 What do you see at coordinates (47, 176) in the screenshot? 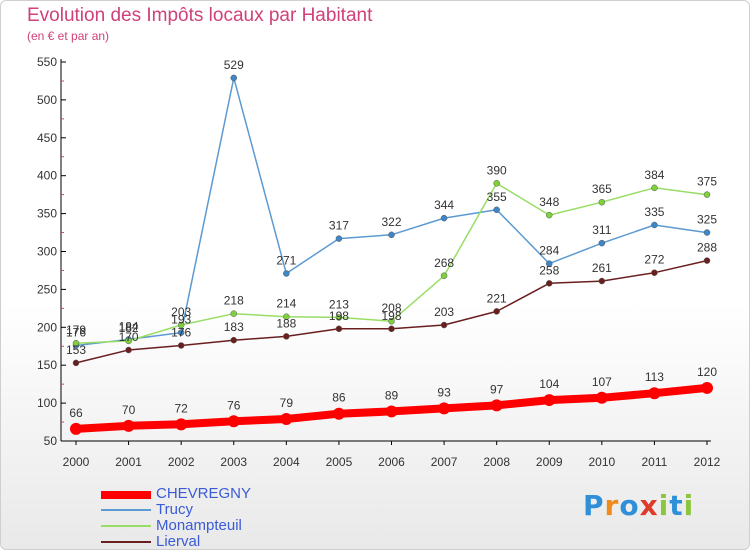
I see `y-tick-label: 400` at bounding box center [47, 176].